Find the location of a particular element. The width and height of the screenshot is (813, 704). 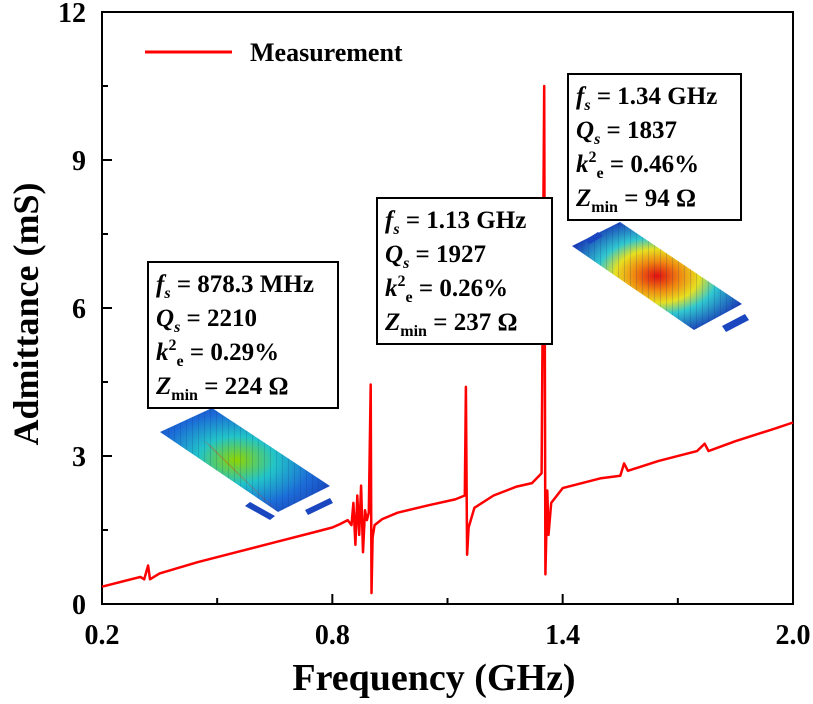

y-axis-title: Admittance (mS) is located at coordinates (26, 314).